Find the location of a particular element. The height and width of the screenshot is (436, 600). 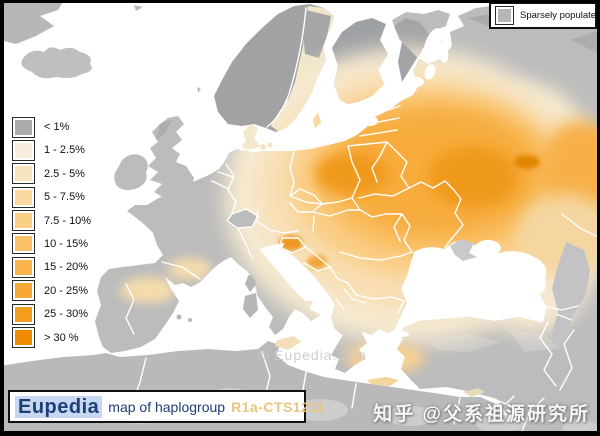

legend-item: 20 - 25% is located at coordinates (51, 291).